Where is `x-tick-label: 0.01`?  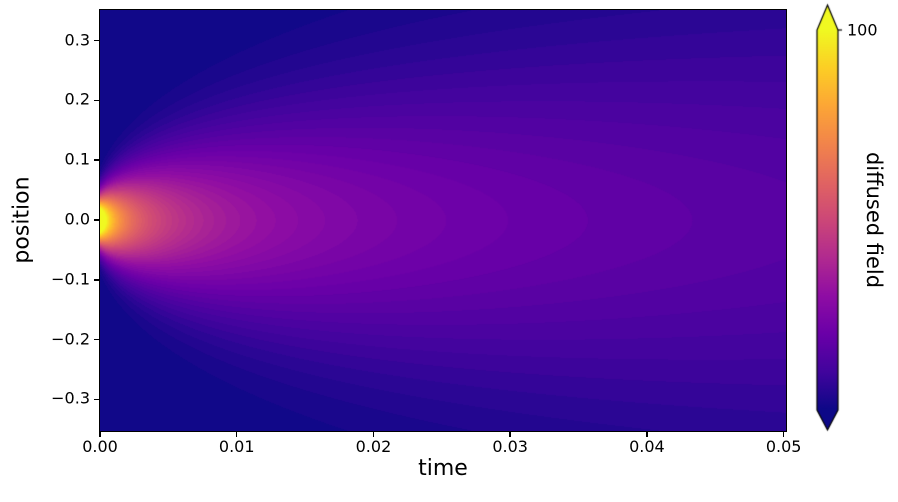
x-tick-label: 0.01 is located at coordinates (236, 446).